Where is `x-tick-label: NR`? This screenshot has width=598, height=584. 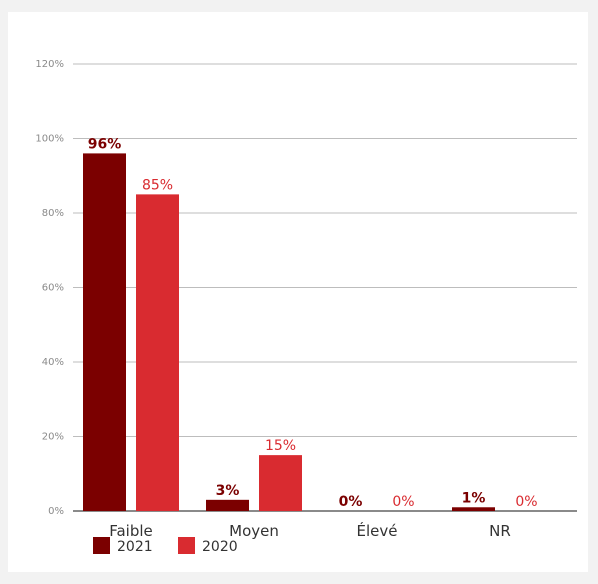
x-tick-label: NR is located at coordinates (500, 531).